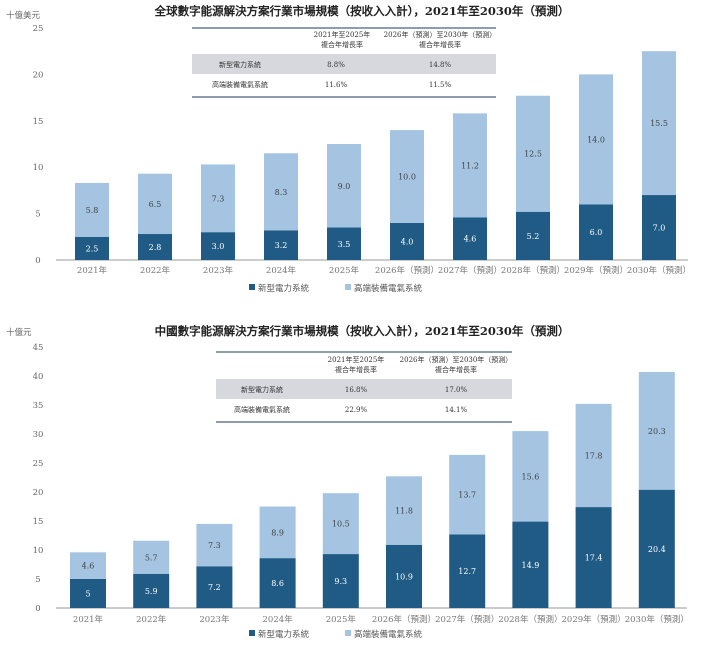 The image size is (725, 652). I want to click on data-label: 7.3, so click(218, 198).